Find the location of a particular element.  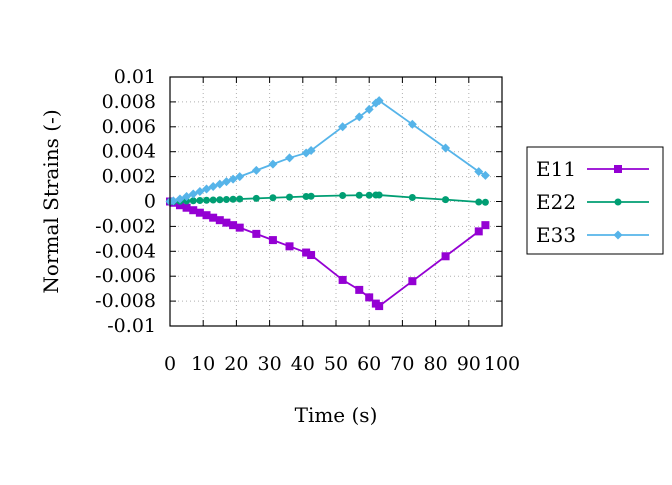

x-tick-label: 10 is located at coordinates (203, 364).